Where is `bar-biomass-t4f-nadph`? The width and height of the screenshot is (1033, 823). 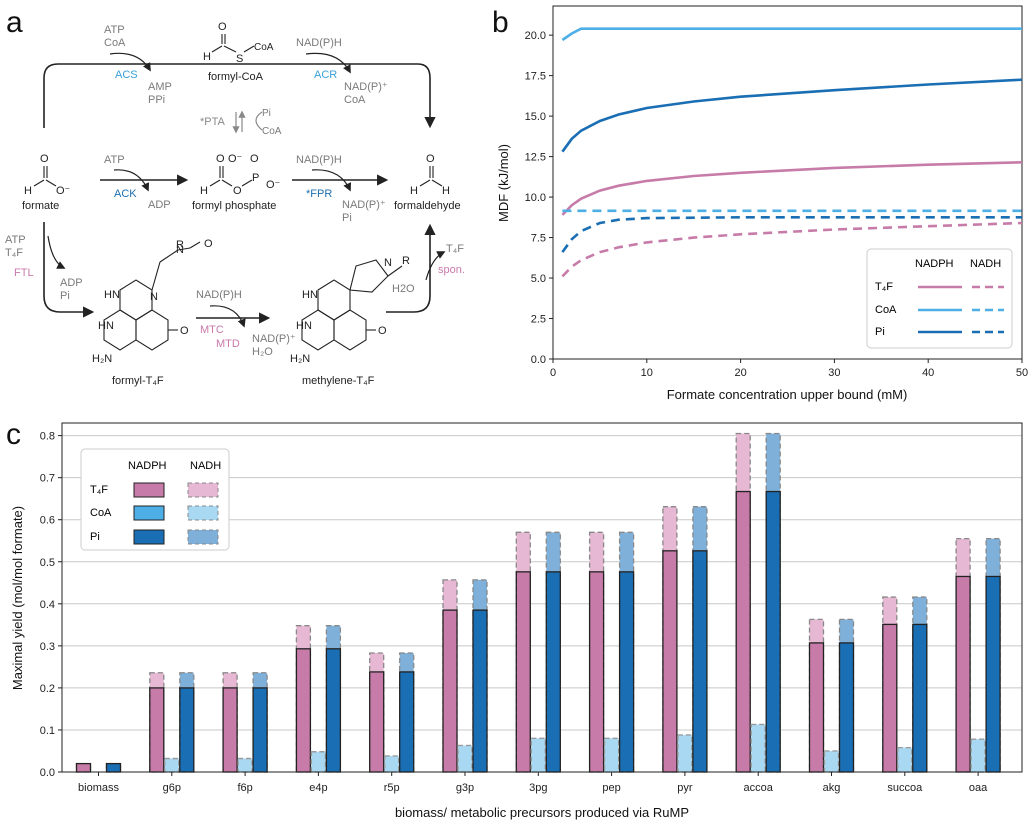 bar-biomass-t4f-nadph is located at coordinates (83, 767).